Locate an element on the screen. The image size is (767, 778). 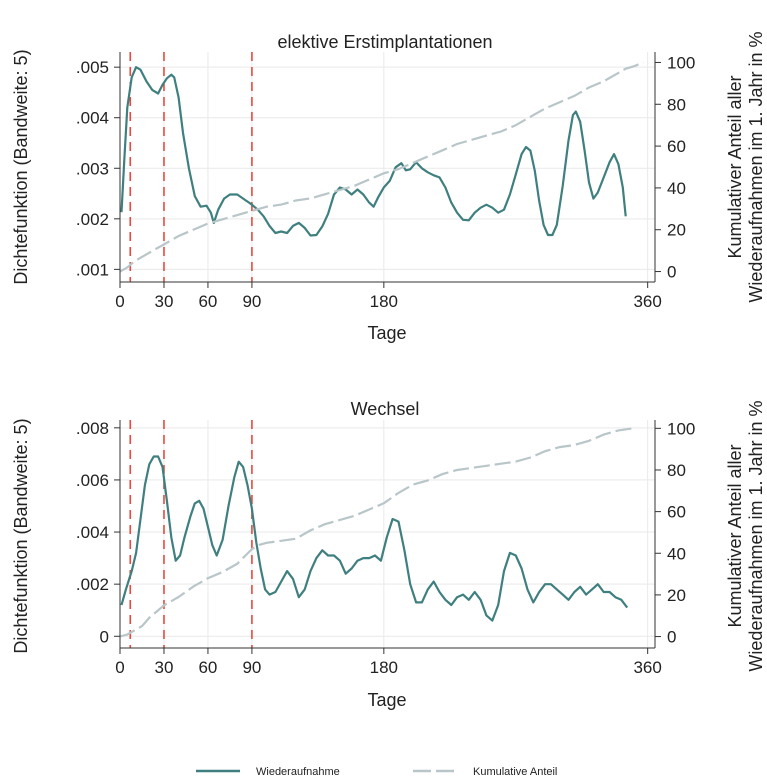
legend-label-kumulative-anteil: Kumulative Anteil is located at coordinates (515, 772).